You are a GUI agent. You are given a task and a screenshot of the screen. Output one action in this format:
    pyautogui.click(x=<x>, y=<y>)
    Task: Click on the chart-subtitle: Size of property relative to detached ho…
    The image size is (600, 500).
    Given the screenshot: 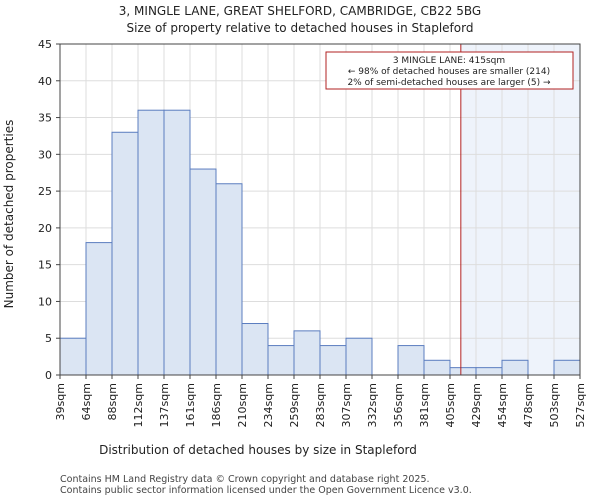 What is the action you would take?
    pyautogui.click(x=300, y=28)
    